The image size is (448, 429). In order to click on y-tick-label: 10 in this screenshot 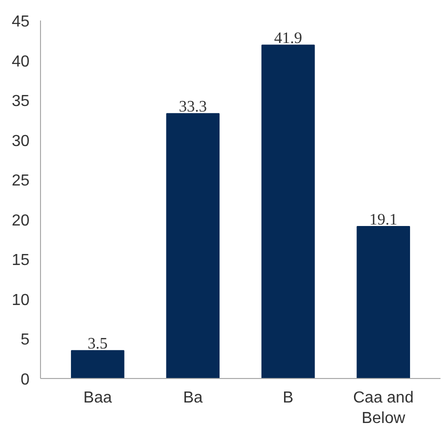, I will do `click(21, 300)`.